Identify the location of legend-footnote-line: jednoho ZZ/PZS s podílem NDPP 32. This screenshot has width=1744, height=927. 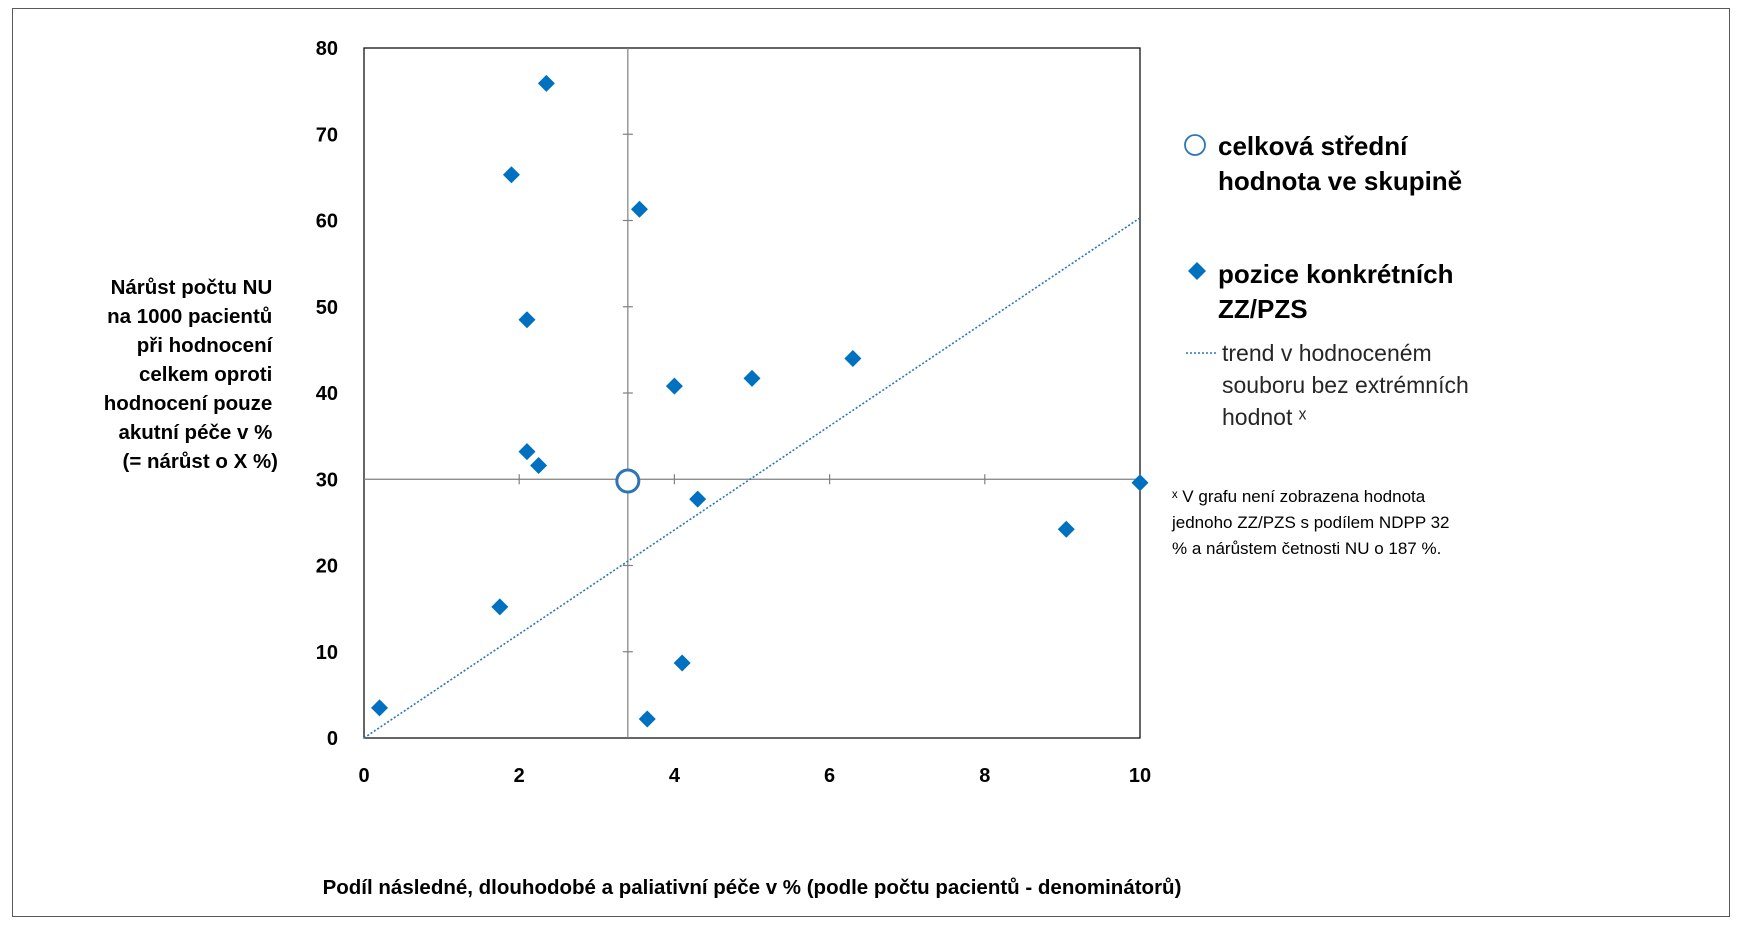
(1310, 522).